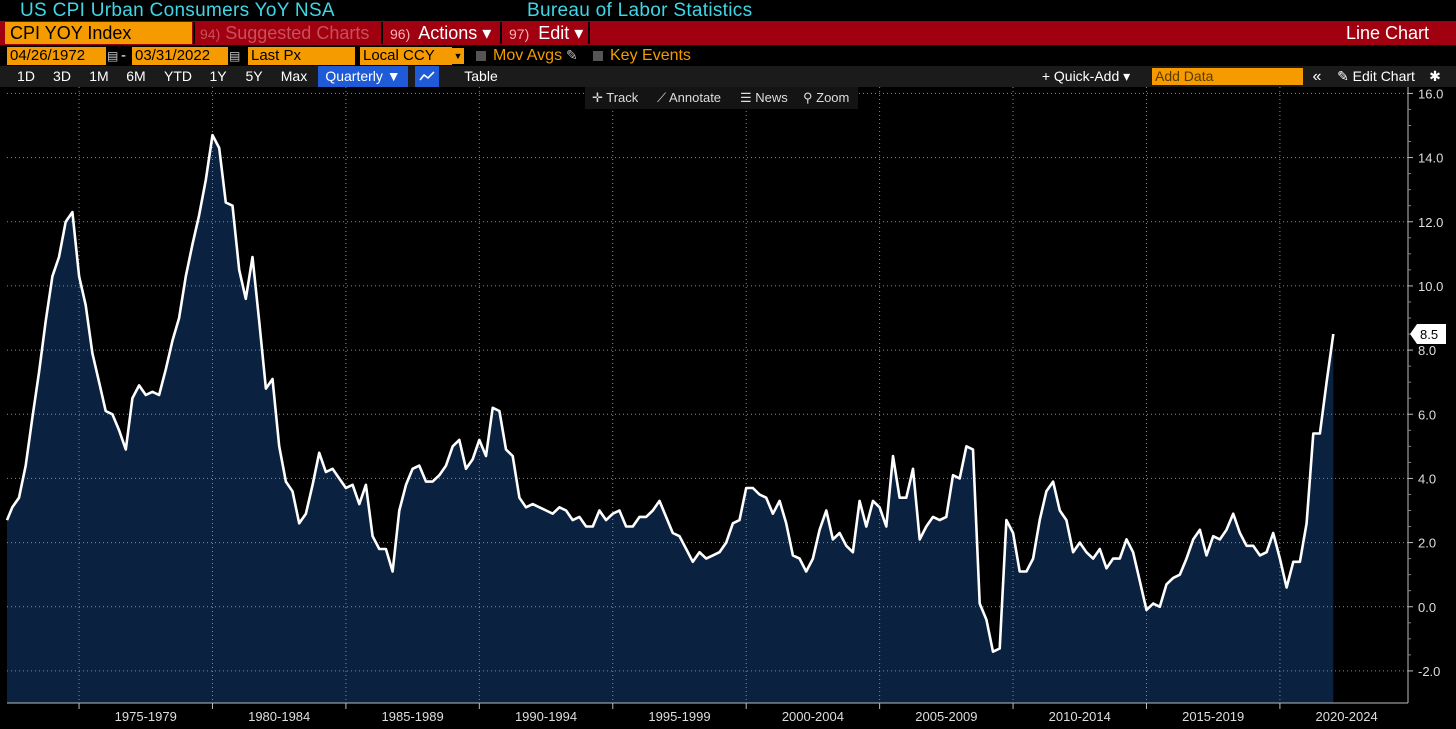 The width and height of the screenshot is (1456, 729). I want to click on x-tick-label: 1985-1989, so click(413, 716).